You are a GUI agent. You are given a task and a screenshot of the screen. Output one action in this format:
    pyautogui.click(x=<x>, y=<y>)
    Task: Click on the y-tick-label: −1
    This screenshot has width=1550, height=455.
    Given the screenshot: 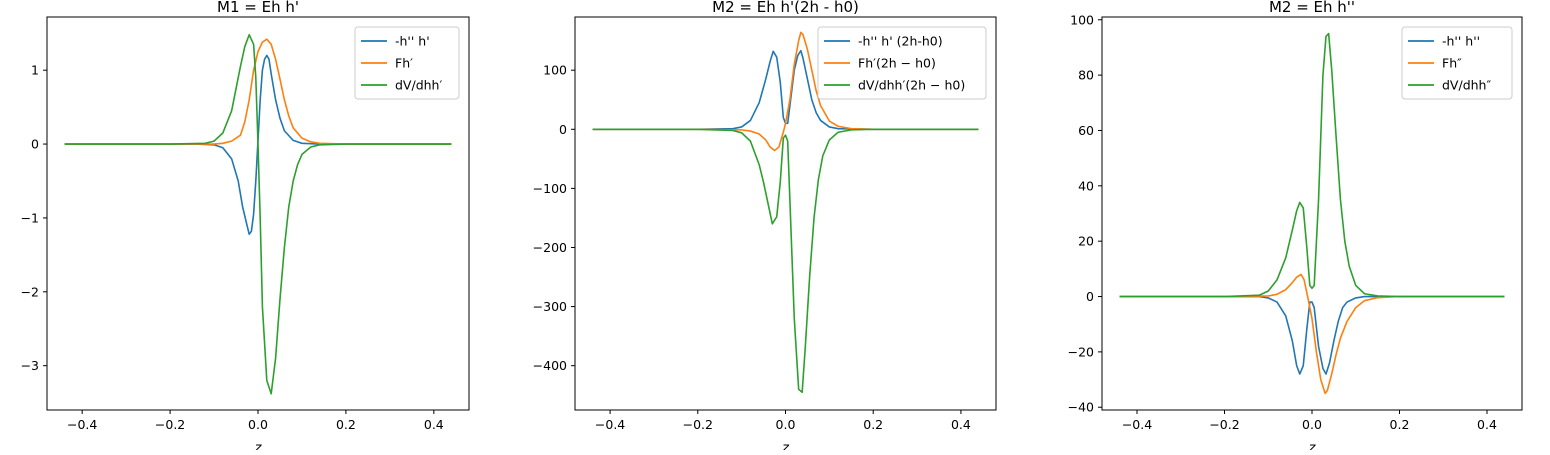 What is the action you would take?
    pyautogui.click(x=30, y=217)
    